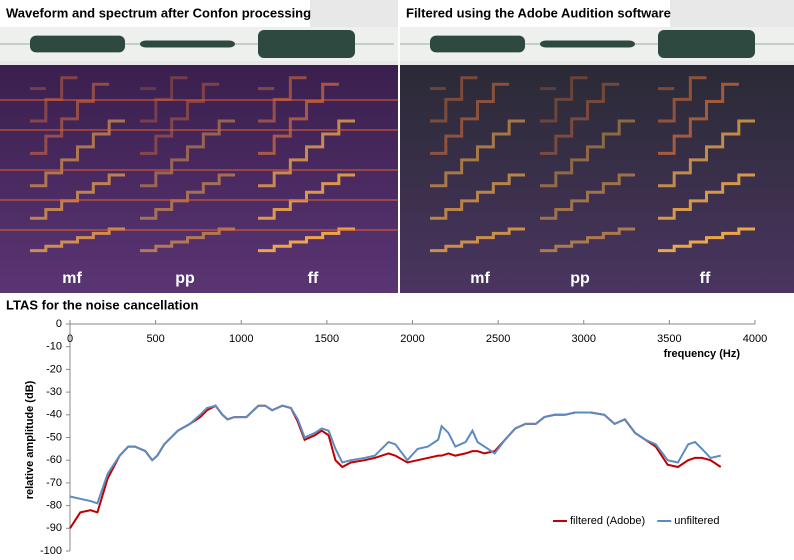 Image resolution: width=794 pixels, height=560 pixels. Describe the element at coordinates (51, 551) in the screenshot. I see `y-tick-label: -100` at that location.